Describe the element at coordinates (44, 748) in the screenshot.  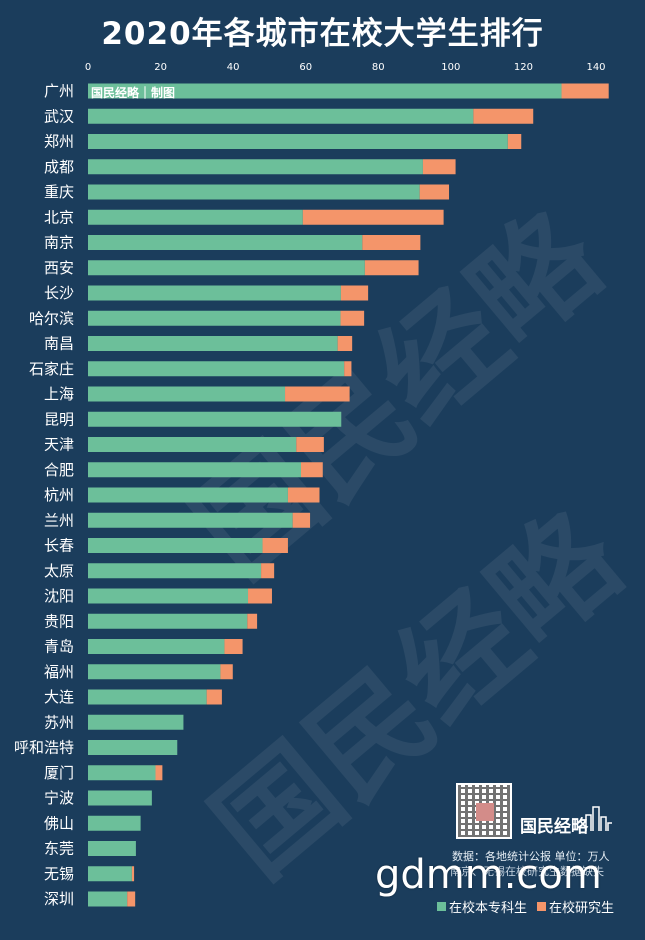
I see `category-label: 呼和浩特` at that location.